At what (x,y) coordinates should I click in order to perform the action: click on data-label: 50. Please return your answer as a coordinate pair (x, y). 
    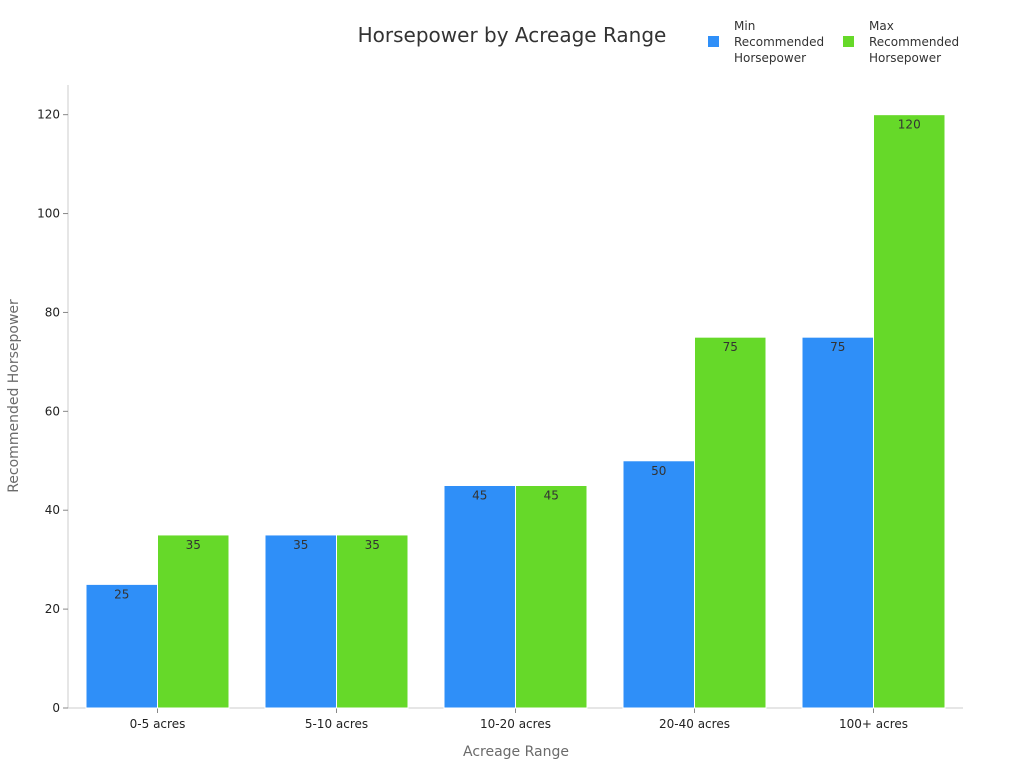
    Looking at the image, I should click on (658, 471).